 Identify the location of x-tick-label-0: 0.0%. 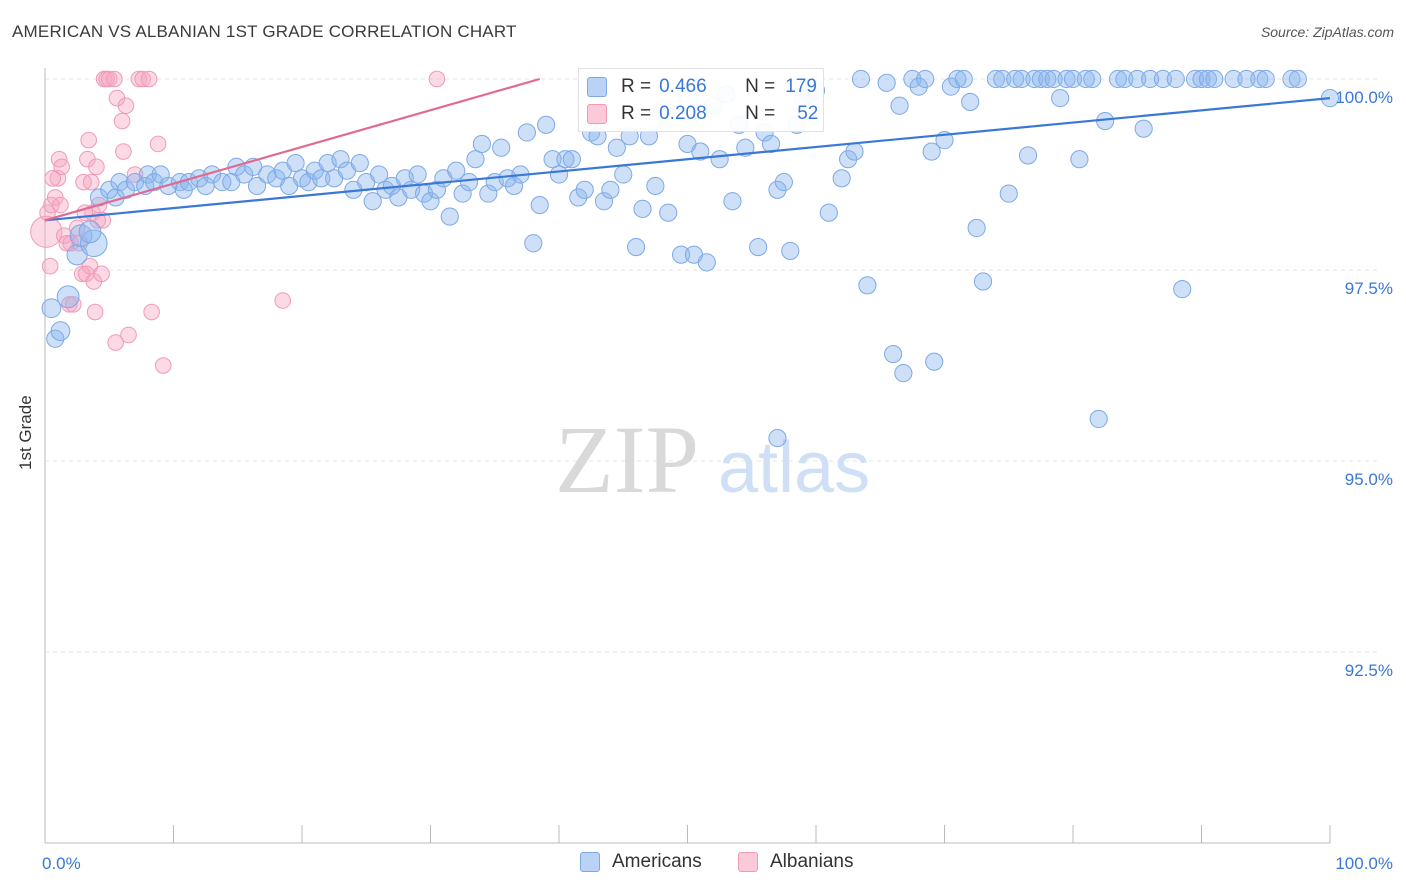
(61, 863).